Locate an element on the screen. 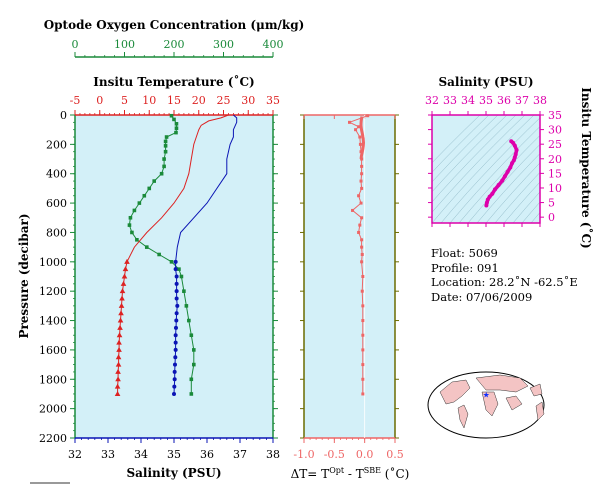  profile-id: Profile: 091 is located at coordinates (465, 267).